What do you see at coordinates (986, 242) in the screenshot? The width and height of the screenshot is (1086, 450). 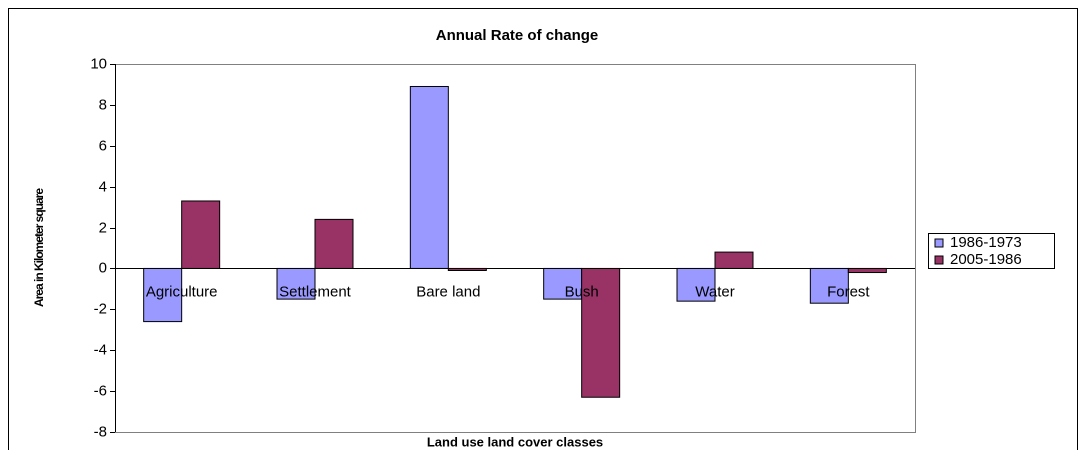 I see `legend-label: 1986-1973` at bounding box center [986, 242].